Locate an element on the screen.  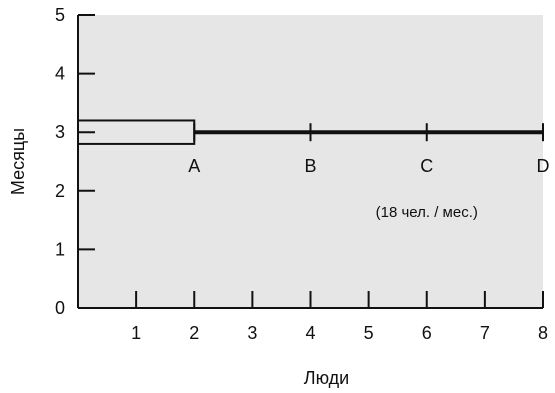
y-tick-label-1: 1 is located at coordinates (60, 249).